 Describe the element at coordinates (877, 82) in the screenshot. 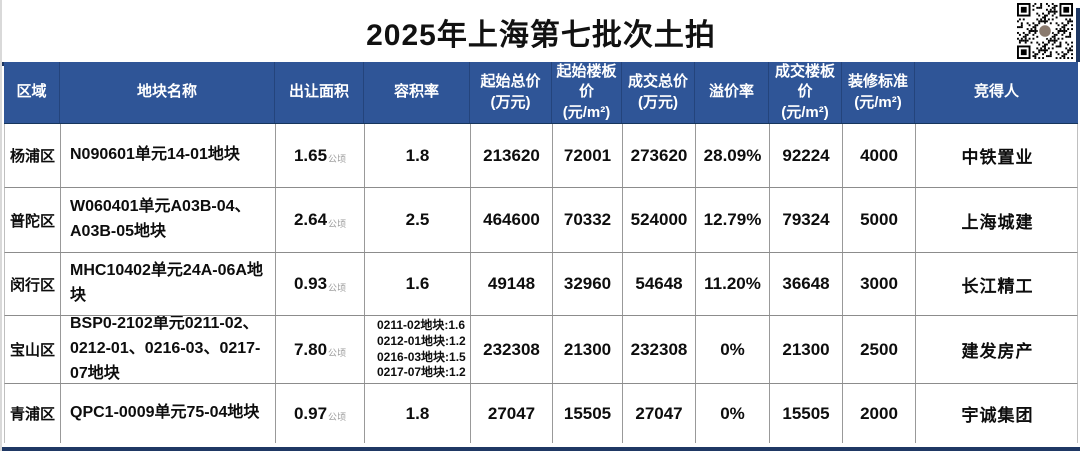

I see `header-label: 装修标准` at that location.